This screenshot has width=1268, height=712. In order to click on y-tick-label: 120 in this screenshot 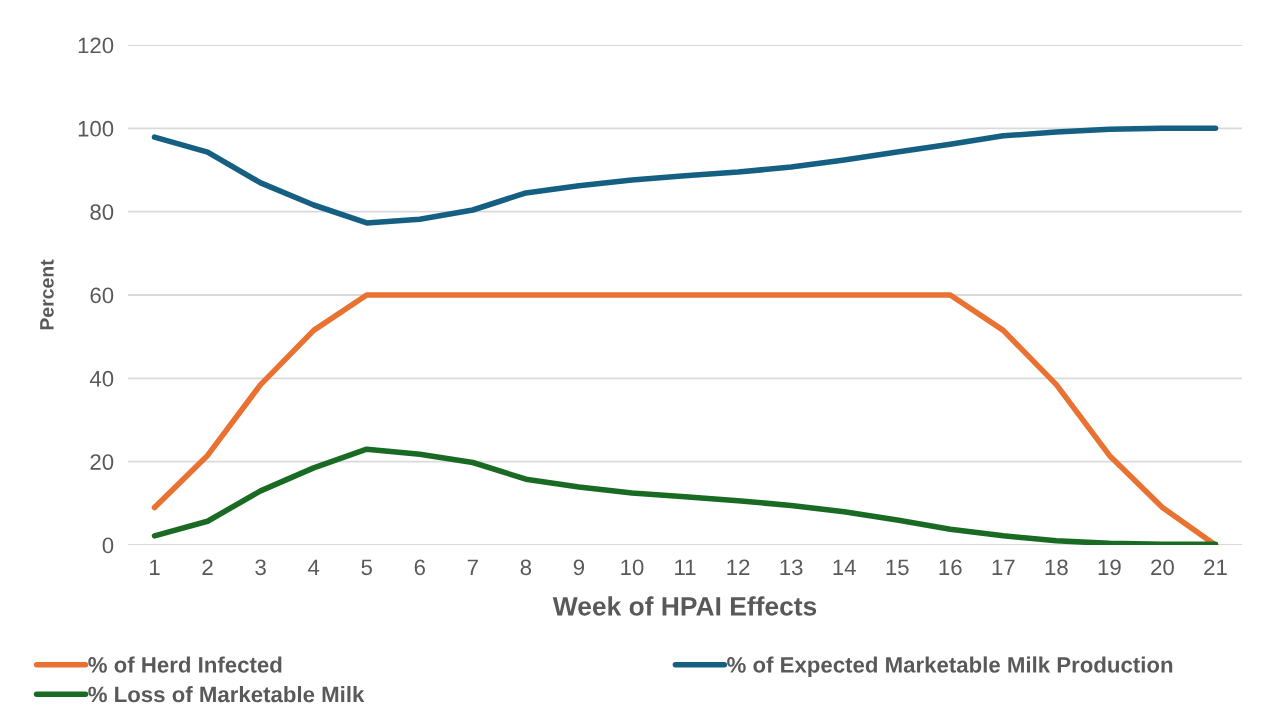, I will do `click(96, 45)`.